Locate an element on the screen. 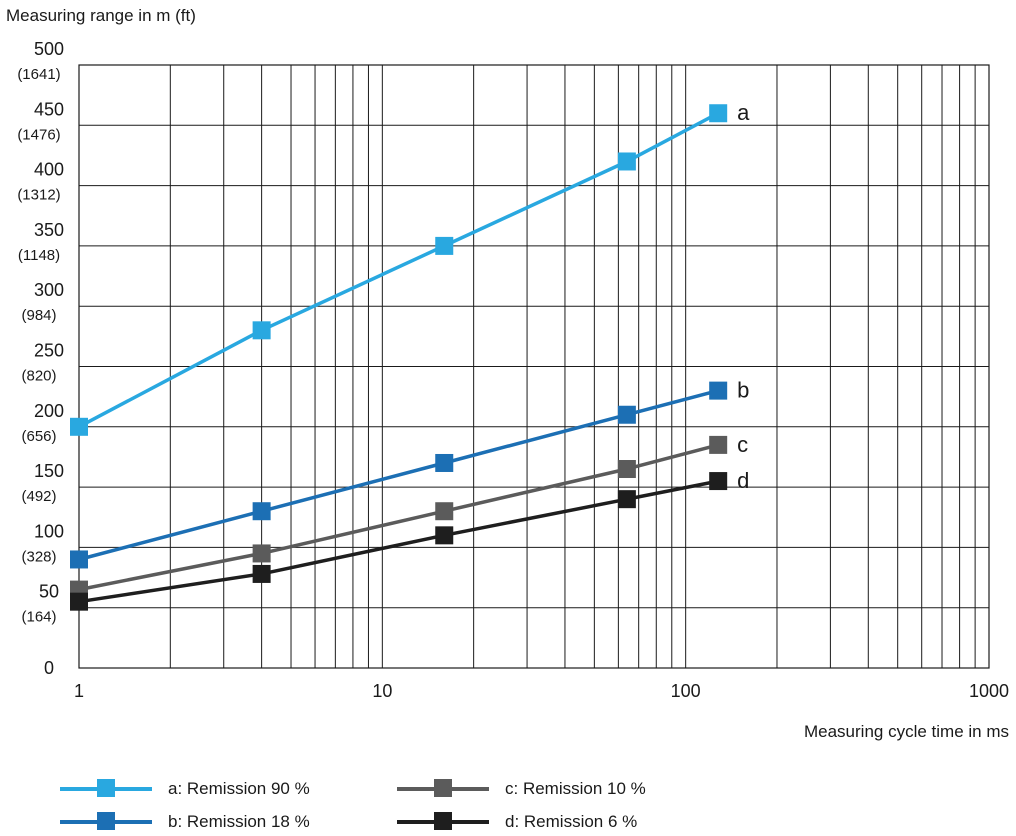 The width and height of the screenshot is (1016, 836). y-tick-sublabel: (328) is located at coordinates (38, 556).